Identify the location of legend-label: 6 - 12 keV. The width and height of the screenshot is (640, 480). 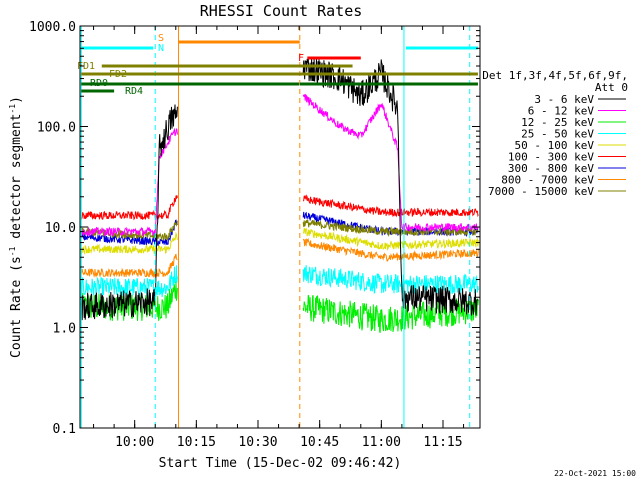
(561, 111).